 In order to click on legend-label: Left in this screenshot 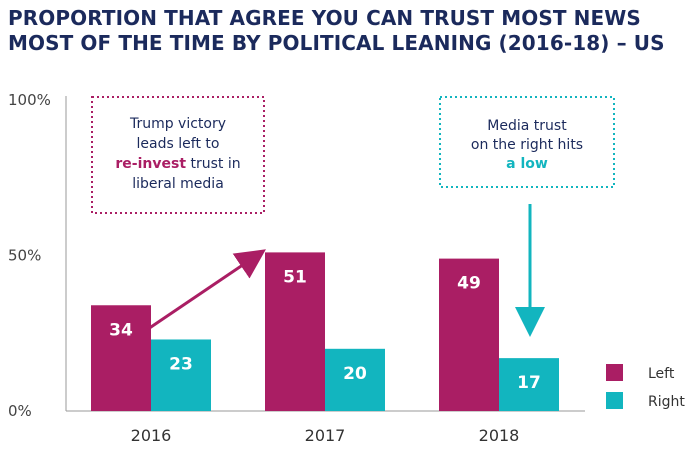, I will do `click(661, 374)`.